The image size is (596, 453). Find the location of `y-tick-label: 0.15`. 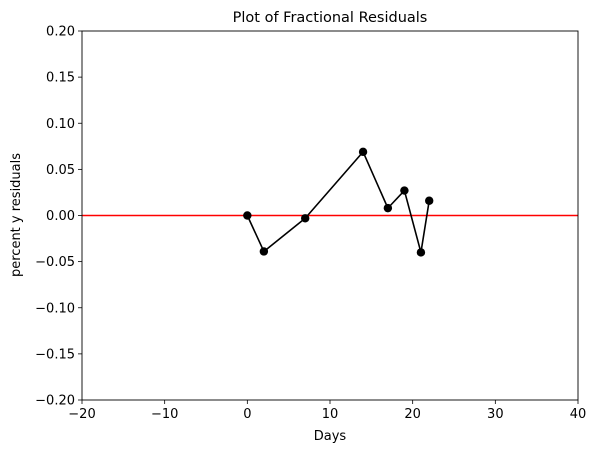

y-tick-label: 0.15 is located at coordinates (60, 78).